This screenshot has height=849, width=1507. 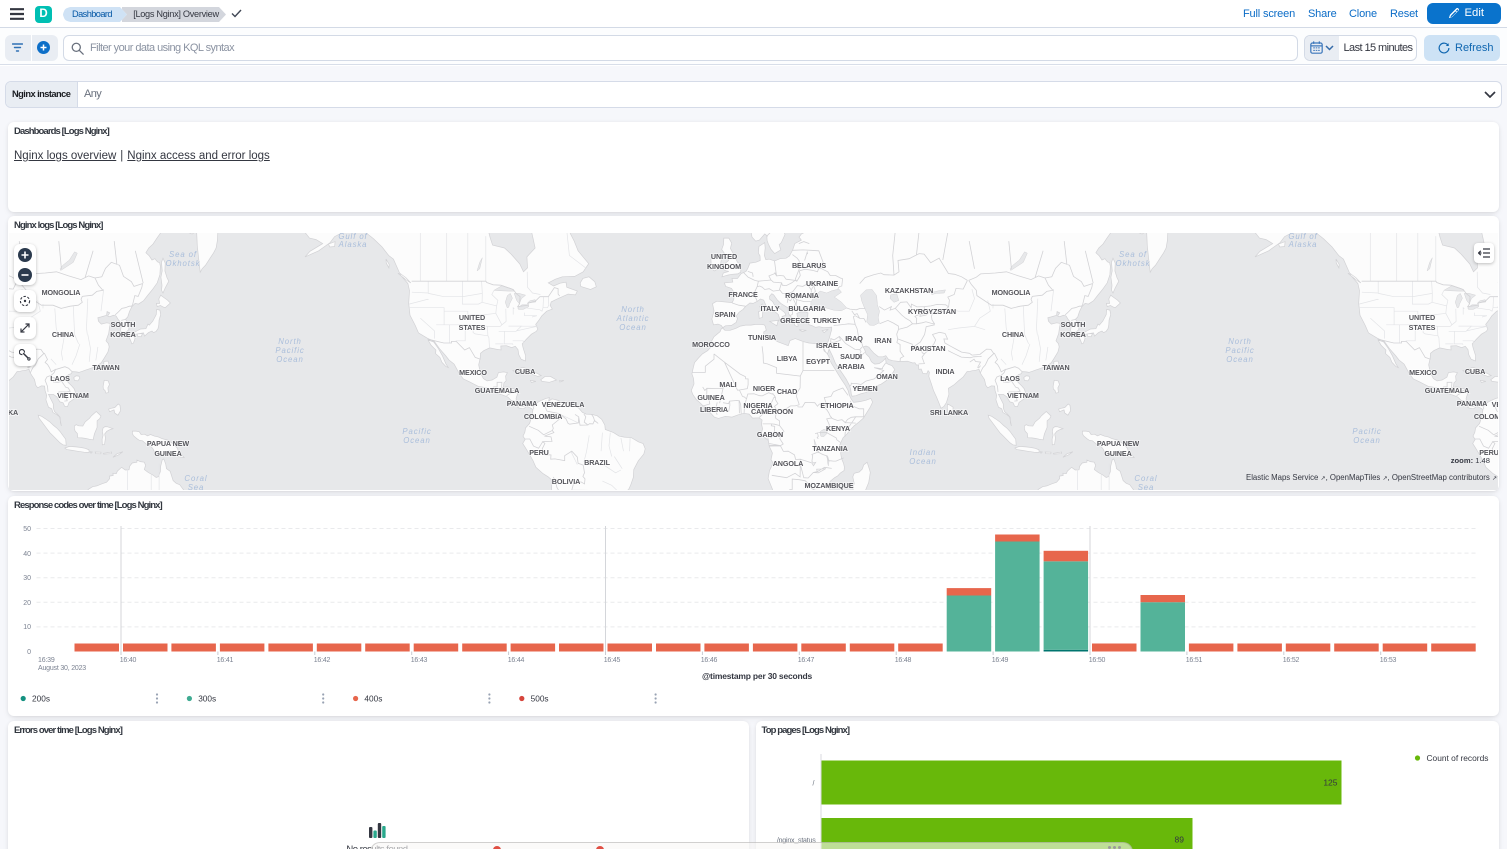 I want to click on svg-text: CHAD, so click(x=787, y=391).